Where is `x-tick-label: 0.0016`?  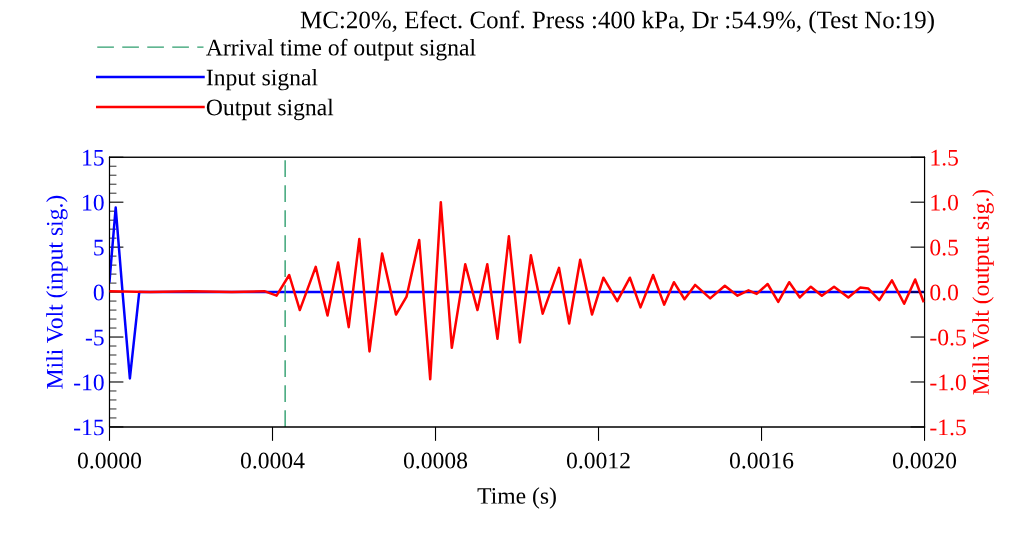 x-tick-label: 0.0016 is located at coordinates (761, 460).